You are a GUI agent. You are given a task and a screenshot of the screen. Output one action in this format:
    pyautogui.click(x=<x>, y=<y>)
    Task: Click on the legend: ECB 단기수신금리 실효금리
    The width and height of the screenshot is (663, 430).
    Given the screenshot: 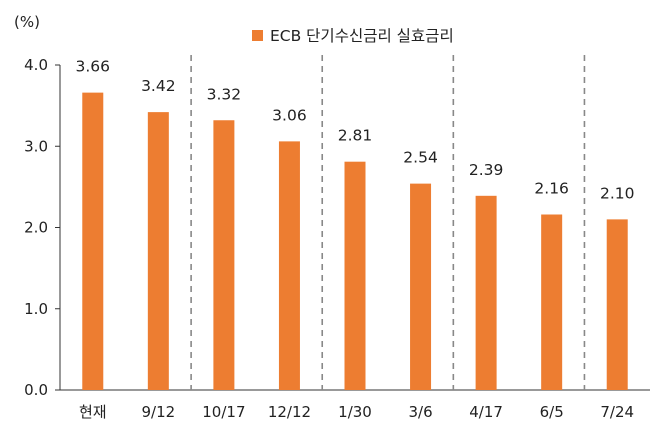 What is the action you would take?
    pyautogui.click(x=353, y=36)
    